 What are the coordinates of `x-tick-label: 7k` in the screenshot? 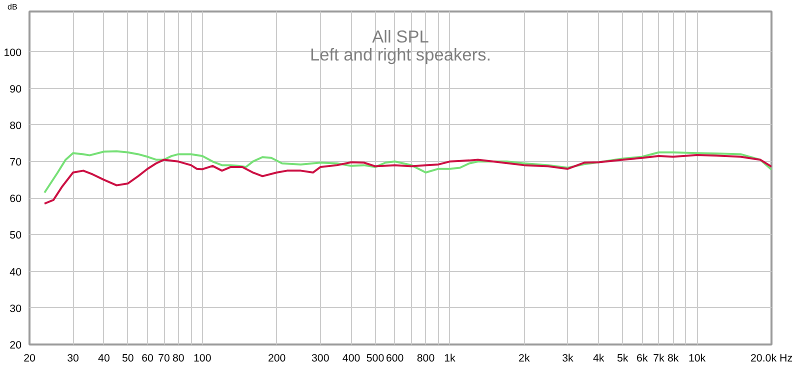 It's located at (659, 358).